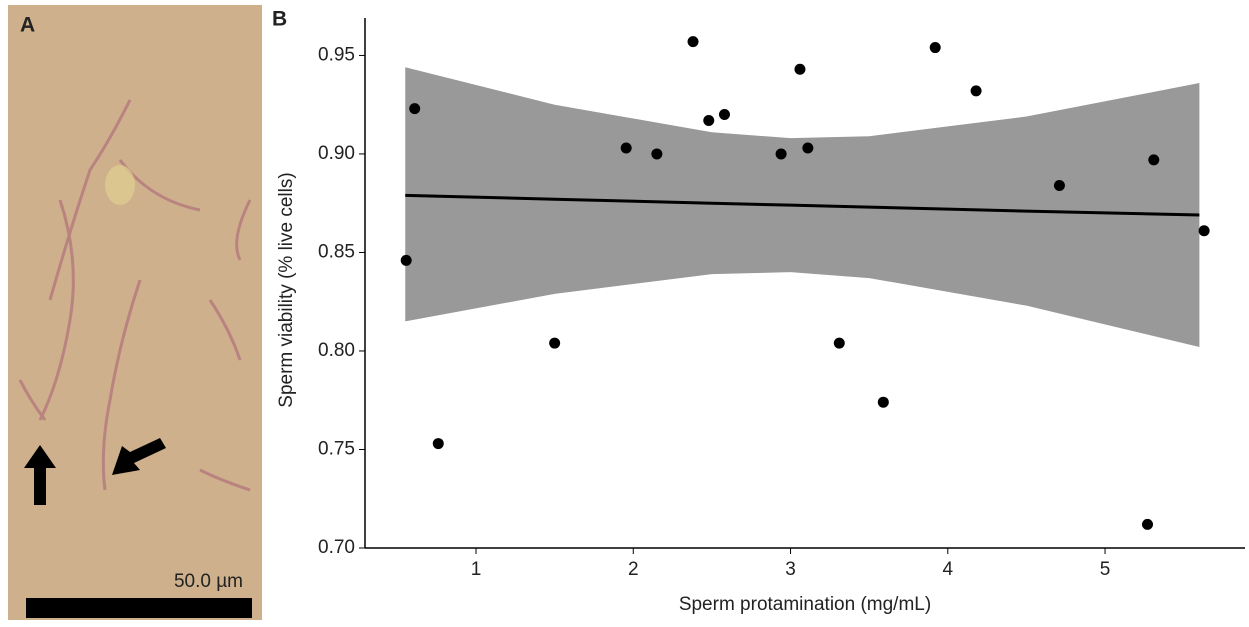 Image resolution: width=1249 pixels, height=627 pixels. I want to click on panel-label: A, so click(27, 25).